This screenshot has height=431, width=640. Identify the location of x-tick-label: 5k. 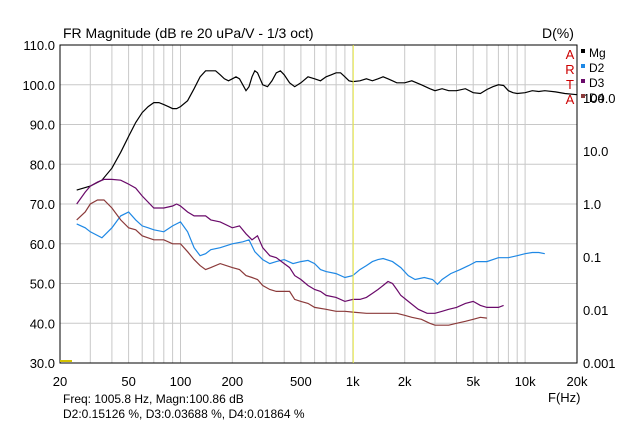
(473, 381).